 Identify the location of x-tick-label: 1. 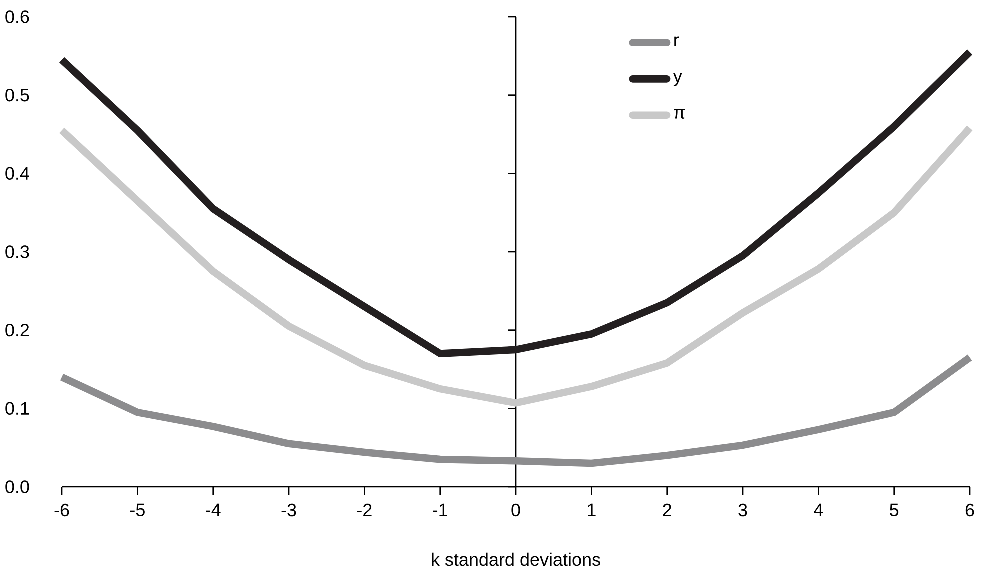
(592, 510).